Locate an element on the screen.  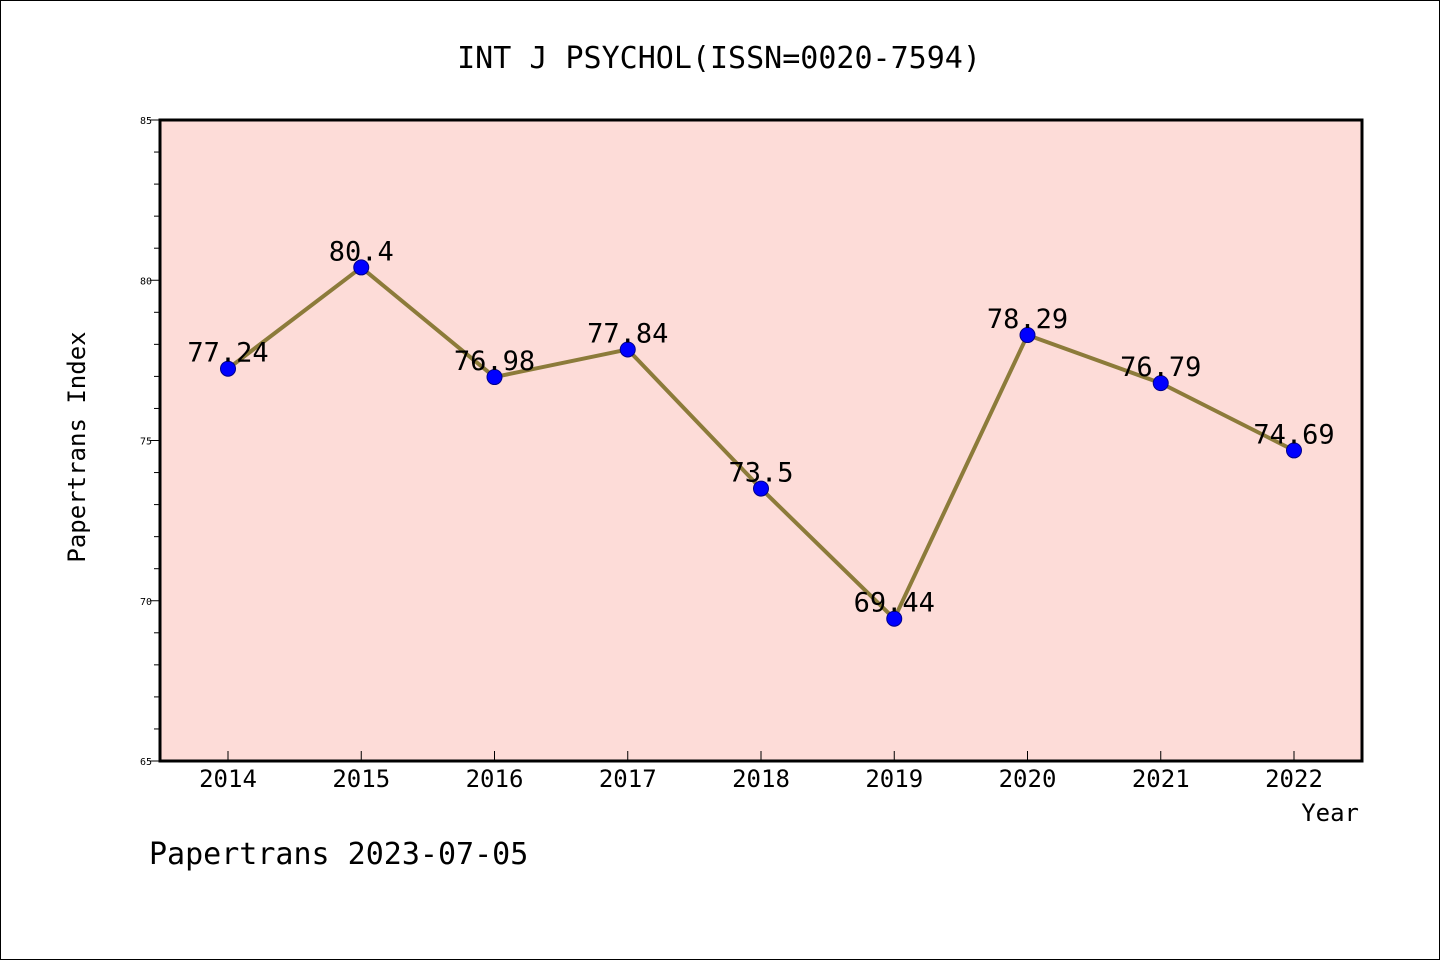
x-axis-label: Year is located at coordinates (1330, 813).